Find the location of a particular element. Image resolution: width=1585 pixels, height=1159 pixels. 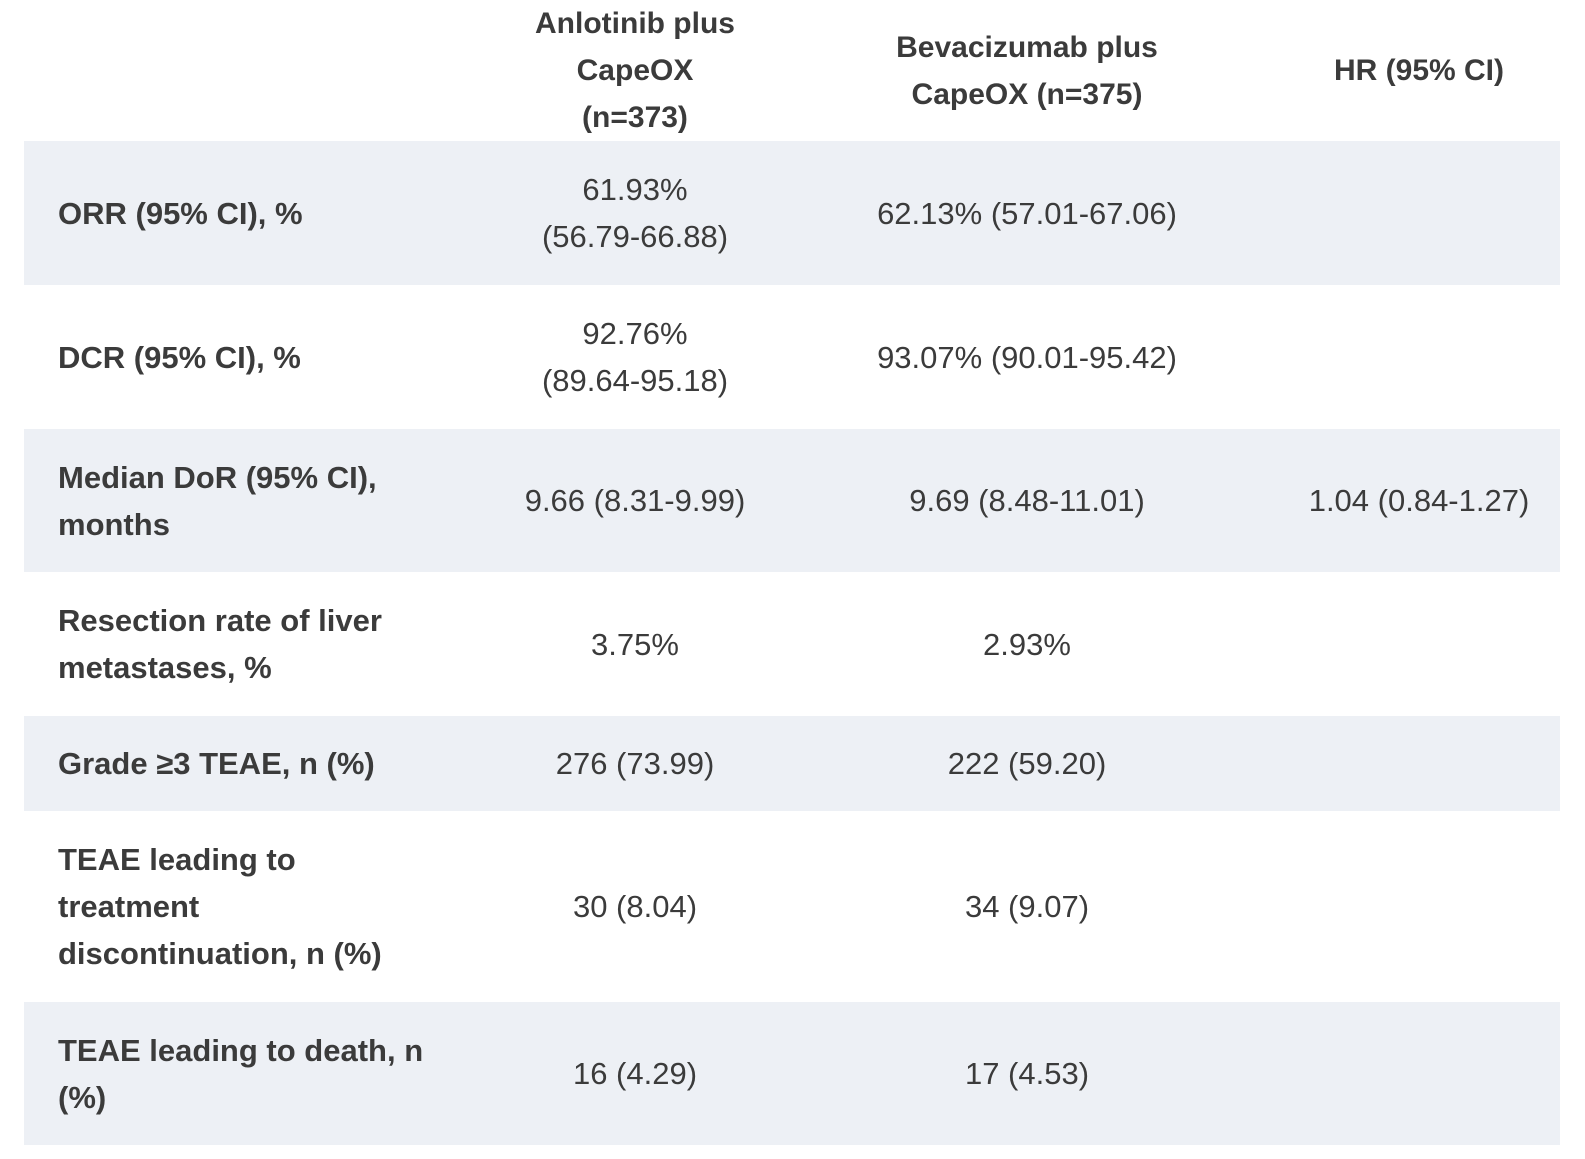

cell-anlotinib: 61.93% (56.79-66.88) is located at coordinates (635, 213).